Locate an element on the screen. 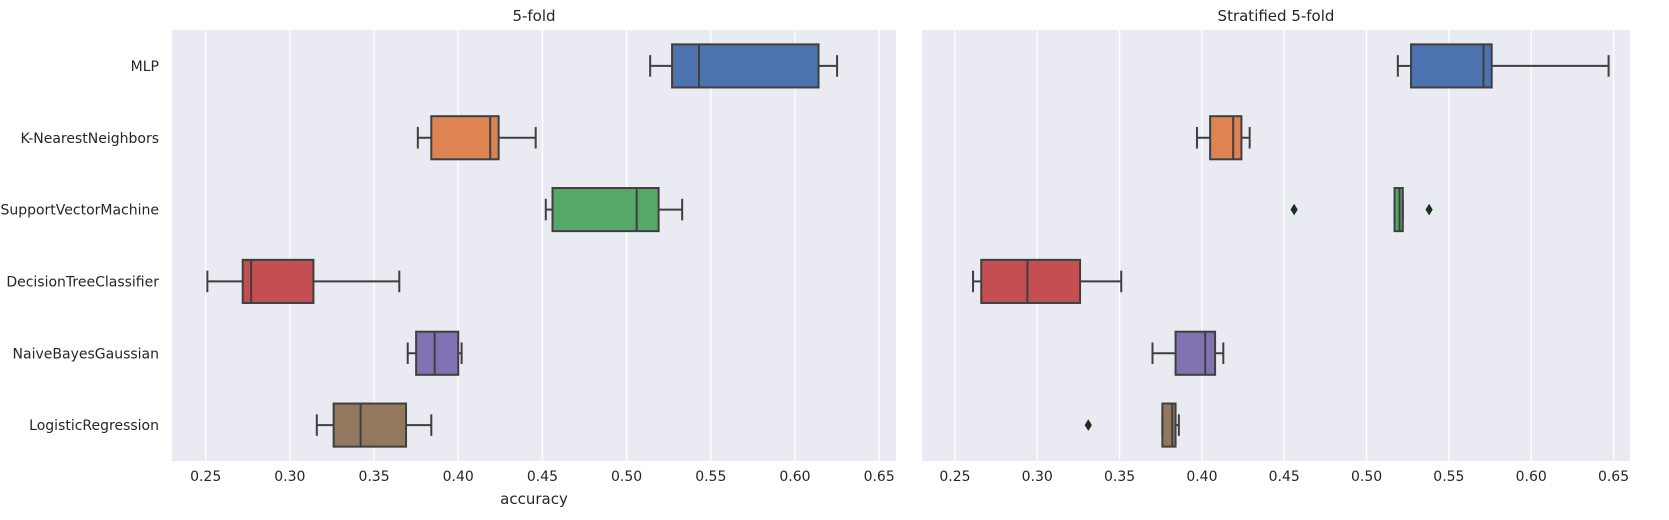  y-tick-label: LogisticRegression is located at coordinates (94, 426).